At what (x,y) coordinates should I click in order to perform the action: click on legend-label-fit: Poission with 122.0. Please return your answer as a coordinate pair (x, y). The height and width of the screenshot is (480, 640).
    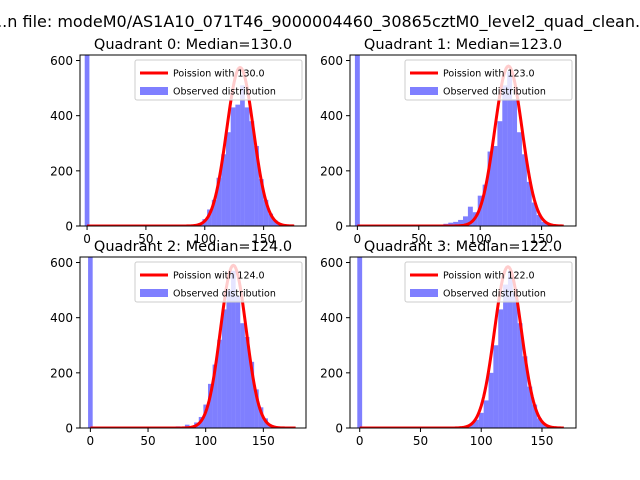
    Looking at the image, I should click on (489, 276).